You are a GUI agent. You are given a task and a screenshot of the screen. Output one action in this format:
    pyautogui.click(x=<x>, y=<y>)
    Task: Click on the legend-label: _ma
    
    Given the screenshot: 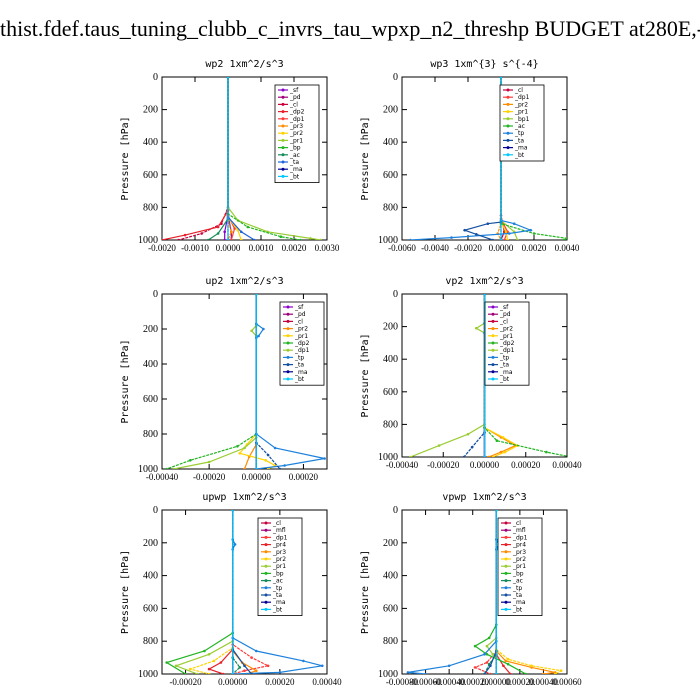 What is the action you would take?
    pyautogui.click(x=506, y=372)
    